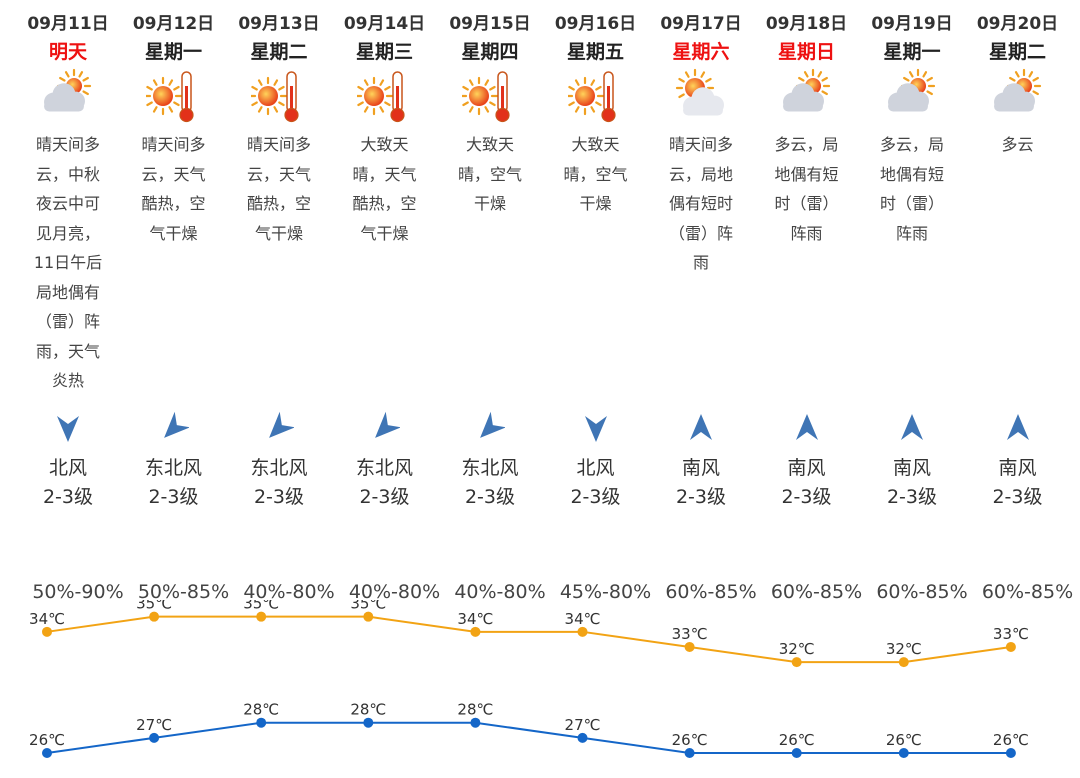 The height and width of the screenshot is (778, 1080). What do you see at coordinates (67, 380) in the screenshot?
I see `description-line: 炎热` at bounding box center [67, 380].